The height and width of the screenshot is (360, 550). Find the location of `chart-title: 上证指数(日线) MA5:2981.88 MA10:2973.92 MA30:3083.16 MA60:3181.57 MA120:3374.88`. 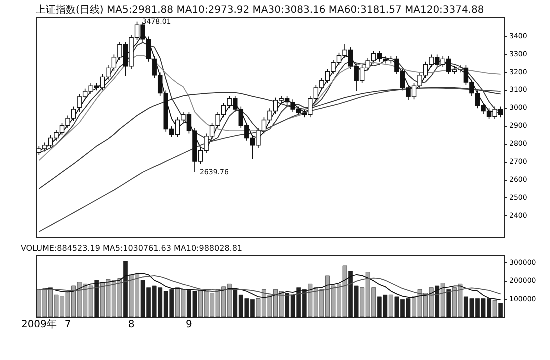

chart-title: 上证指数(日线) MA5:2981.88 MA10:2973.92 MA30:3083.16 MA60:3181.57 MA120:3374.88 is located at coordinates (260, 10).